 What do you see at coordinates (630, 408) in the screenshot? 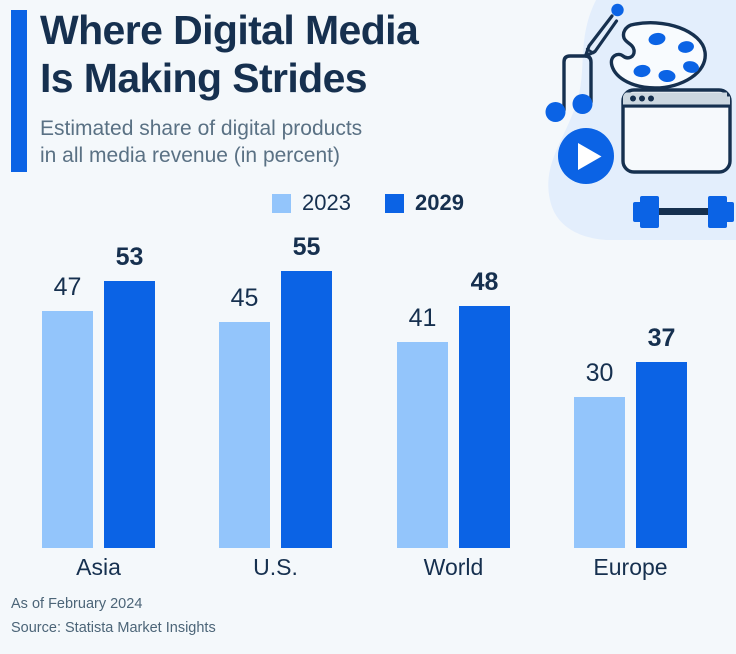
I see `bar-group: 30 37 Europe` at bounding box center [630, 408].